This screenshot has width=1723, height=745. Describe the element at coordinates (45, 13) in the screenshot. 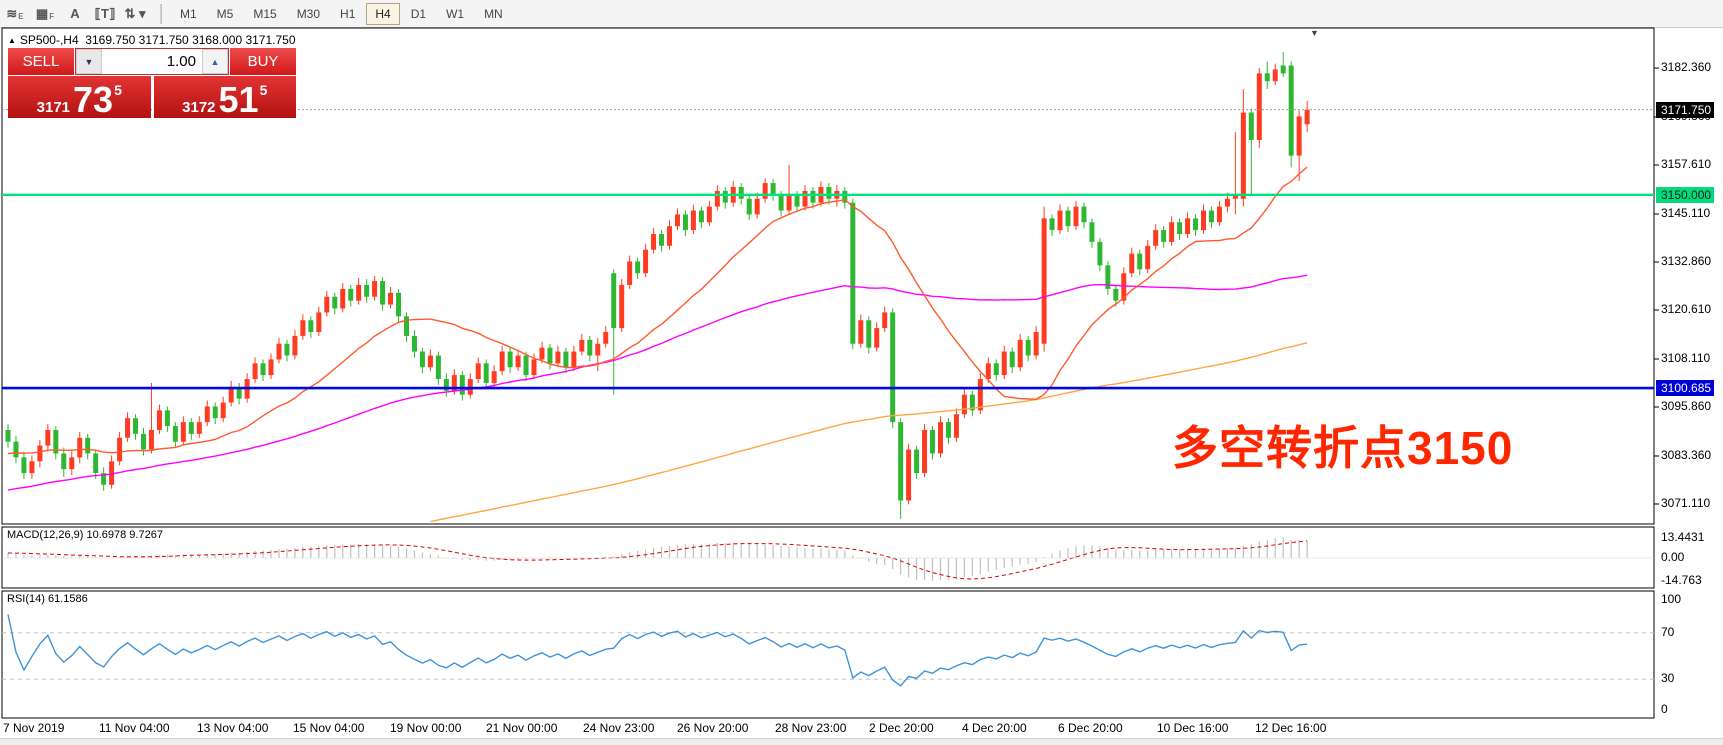

I see `grid-dots-icon: ▦ F` at that location.